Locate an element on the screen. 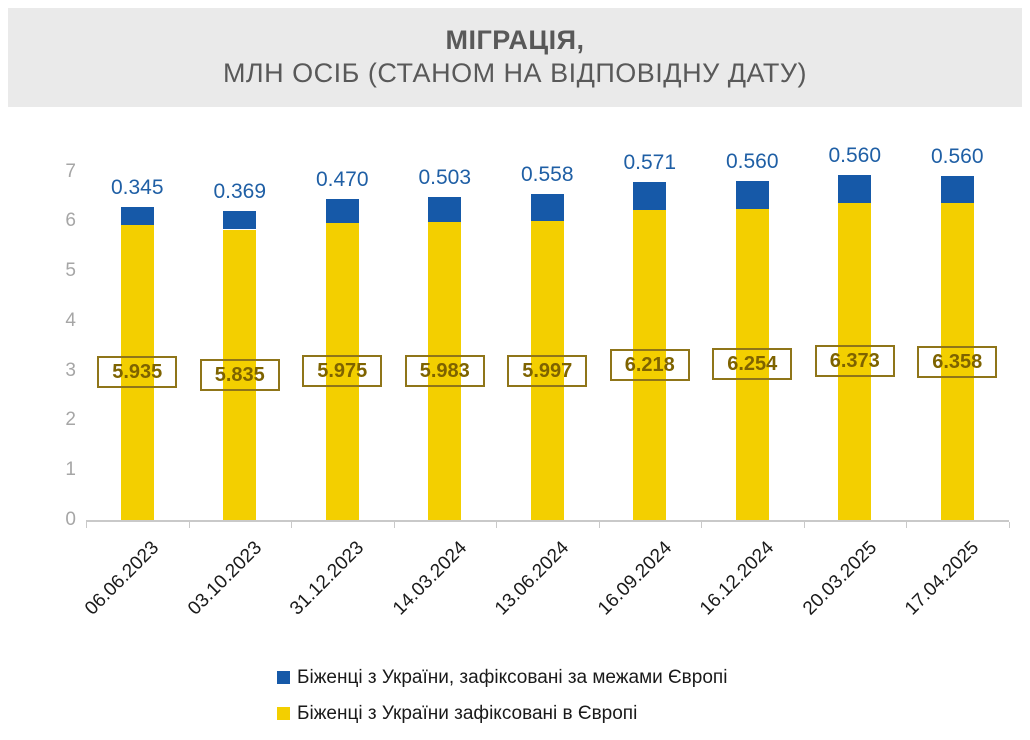  chart-title-line1: МІГРАЦІЯ, is located at coordinates (515, 40).